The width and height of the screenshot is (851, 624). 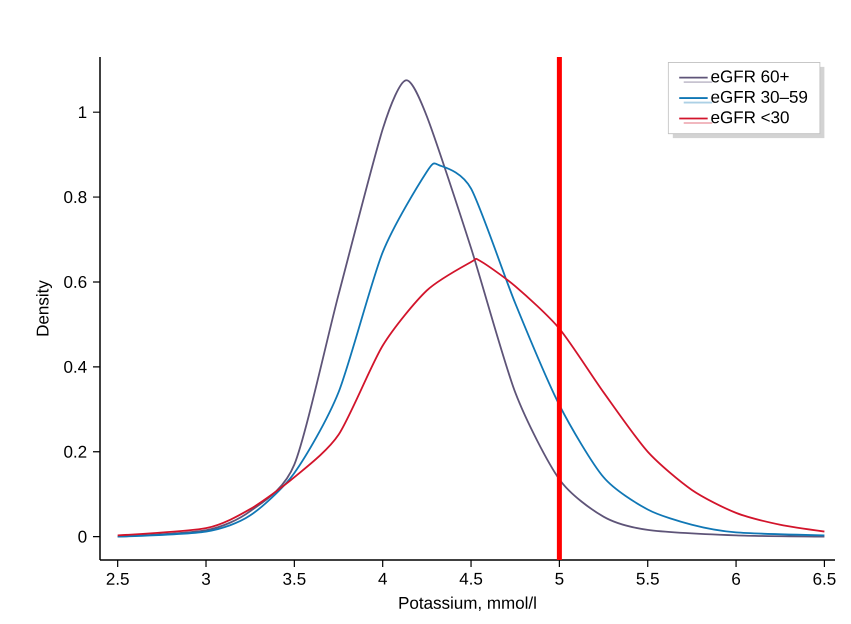 What do you see at coordinates (117, 578) in the screenshot?
I see `x-tick-label: 2.5` at bounding box center [117, 578].